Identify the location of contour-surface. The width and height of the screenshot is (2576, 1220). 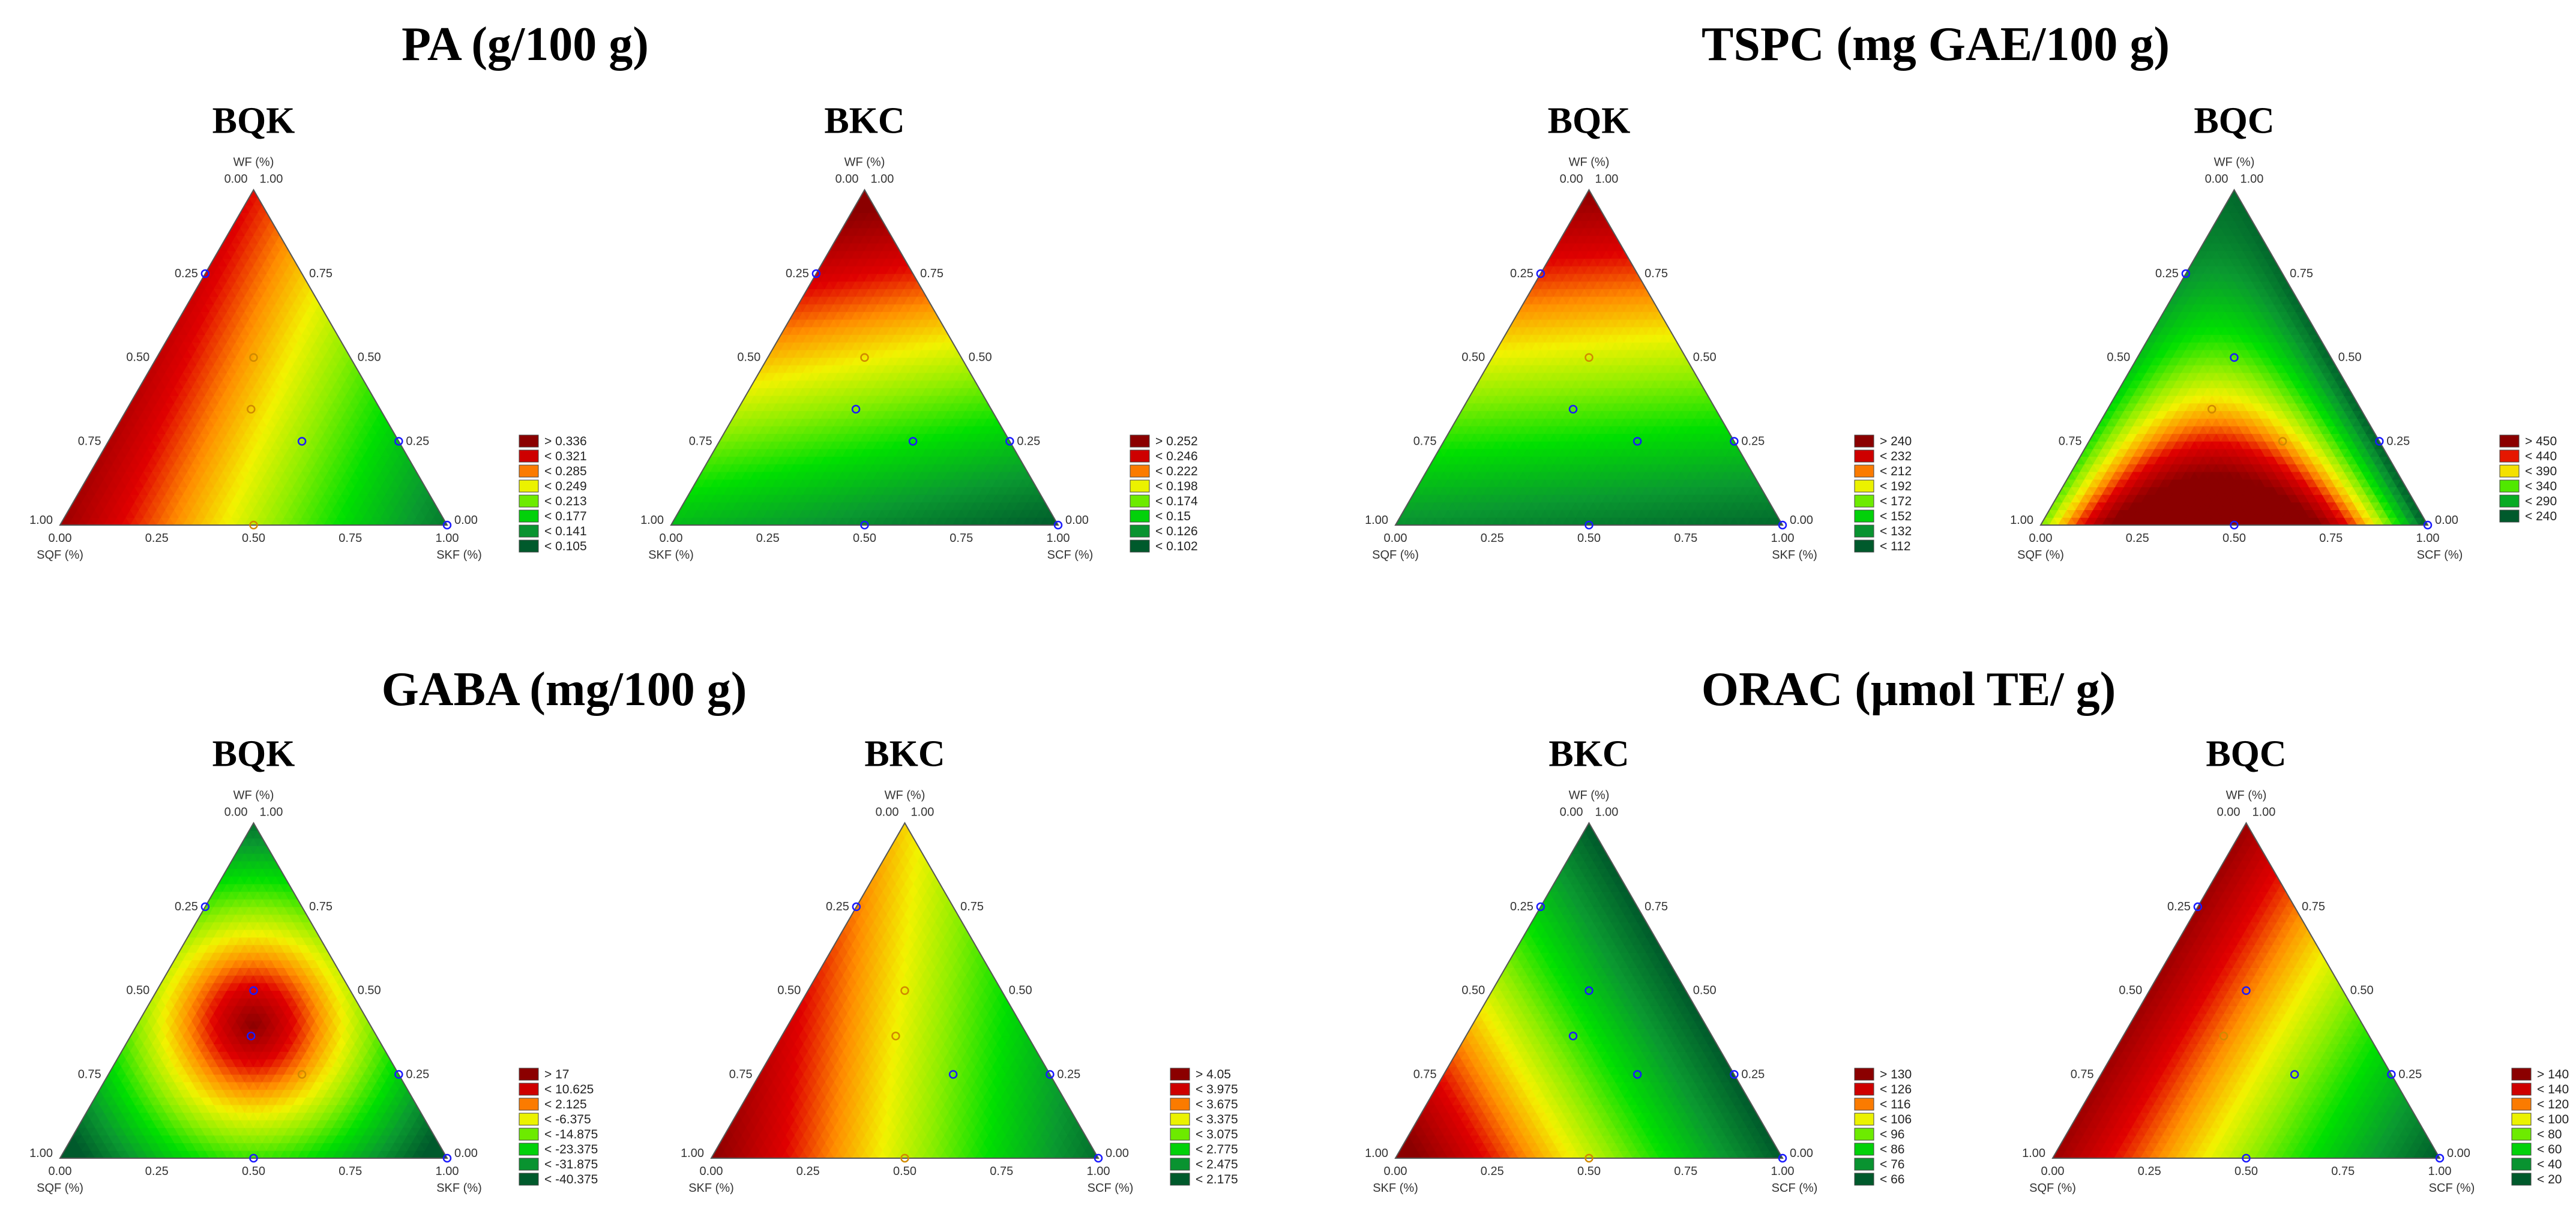
(905, 990).